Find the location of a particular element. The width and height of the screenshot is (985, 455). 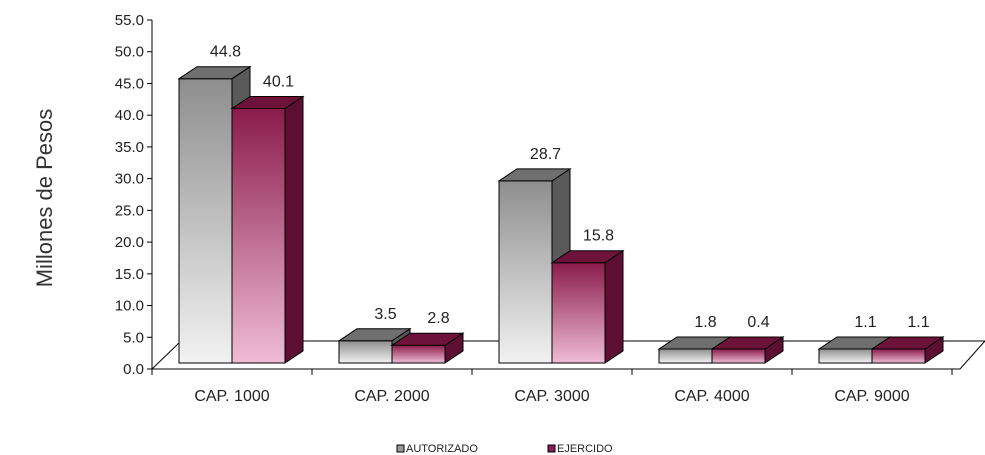

legend-label: AUTORIZADO is located at coordinates (442, 449).